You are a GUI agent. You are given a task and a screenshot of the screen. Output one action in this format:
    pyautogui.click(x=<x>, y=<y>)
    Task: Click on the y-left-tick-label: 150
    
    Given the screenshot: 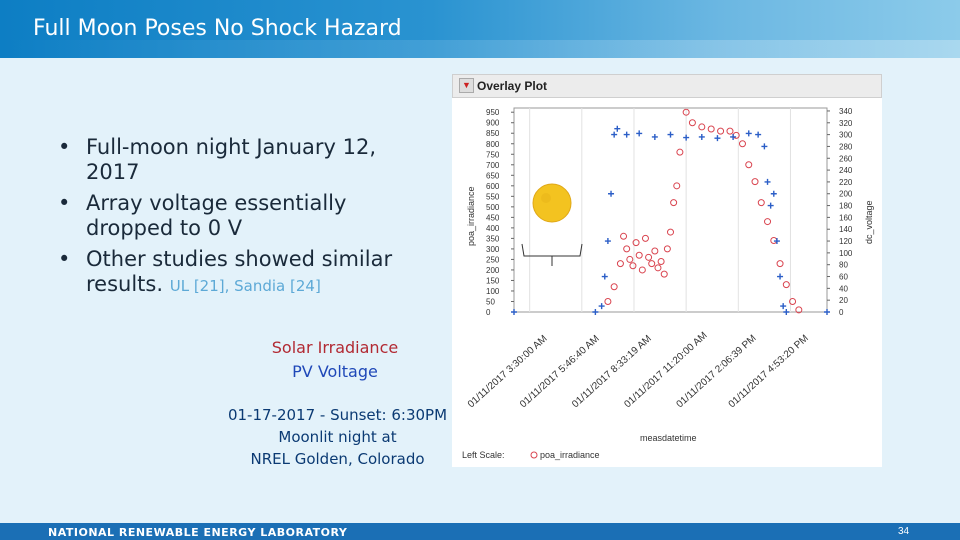 What is the action you would take?
    pyautogui.click(x=493, y=280)
    